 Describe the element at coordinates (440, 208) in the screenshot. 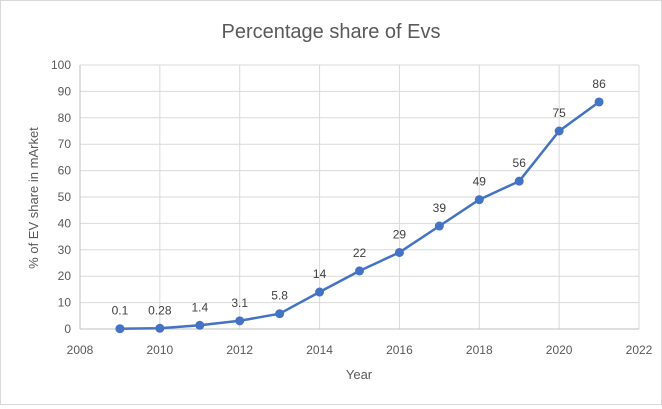

I see `data-label: 39` at that location.